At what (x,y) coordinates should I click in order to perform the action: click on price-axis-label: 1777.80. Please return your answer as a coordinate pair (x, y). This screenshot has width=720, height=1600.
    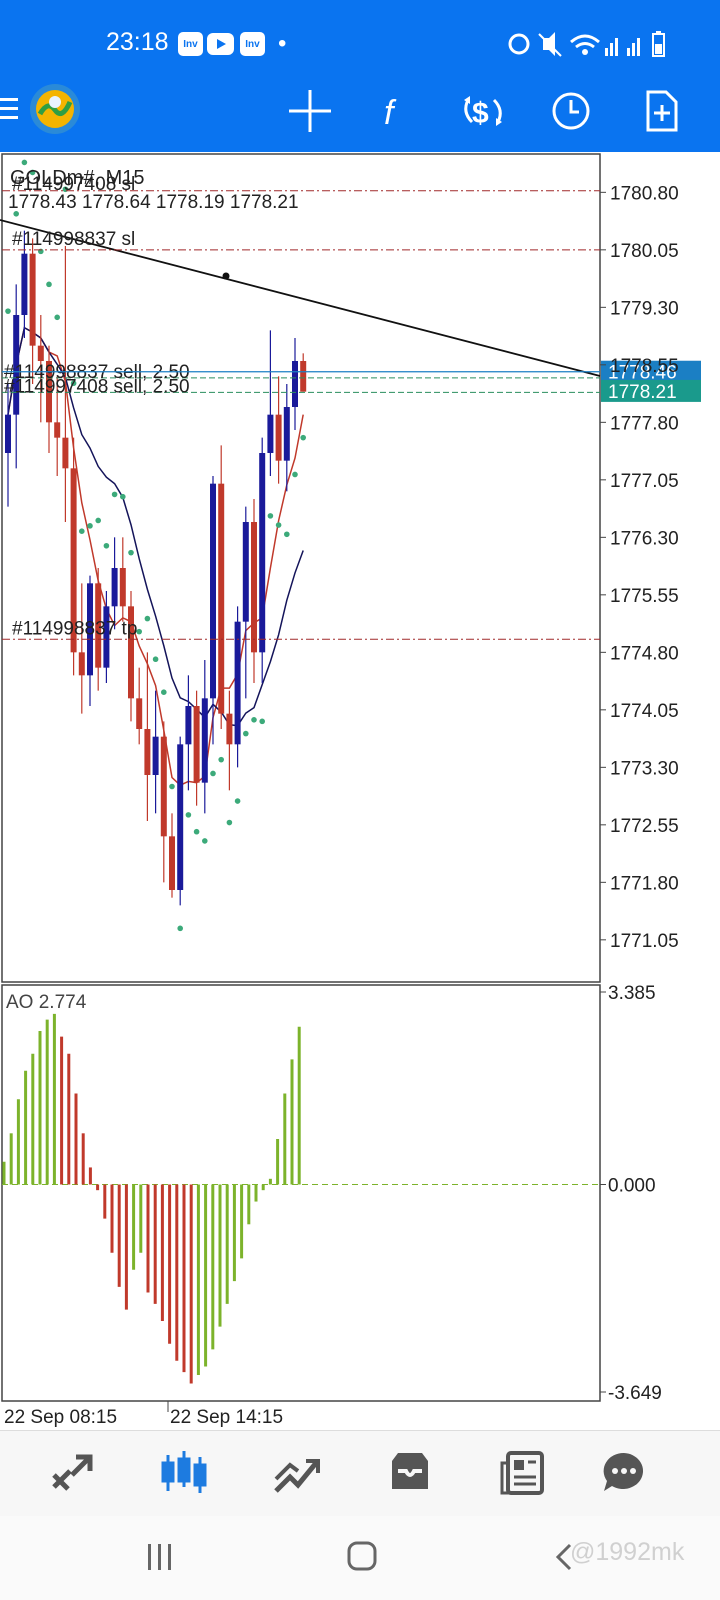
    Looking at the image, I should click on (644, 423).